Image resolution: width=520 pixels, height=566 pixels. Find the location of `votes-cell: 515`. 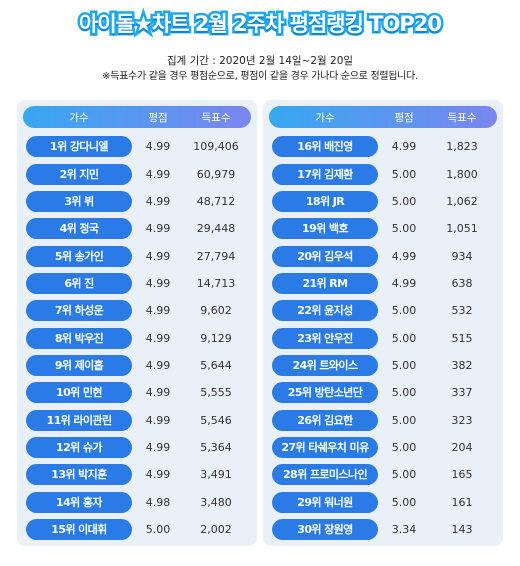

votes-cell: 515 is located at coordinates (462, 338).